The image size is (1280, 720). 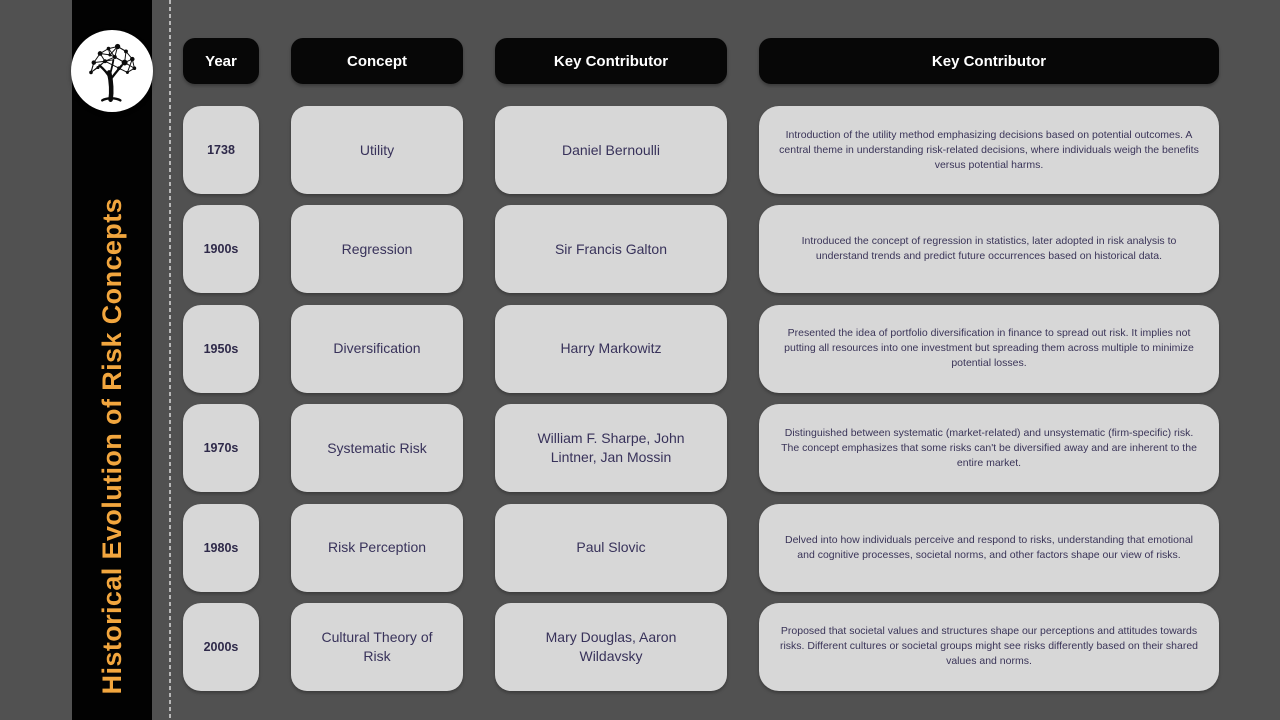 What do you see at coordinates (170, 360) in the screenshot?
I see `dashed-divider` at bounding box center [170, 360].